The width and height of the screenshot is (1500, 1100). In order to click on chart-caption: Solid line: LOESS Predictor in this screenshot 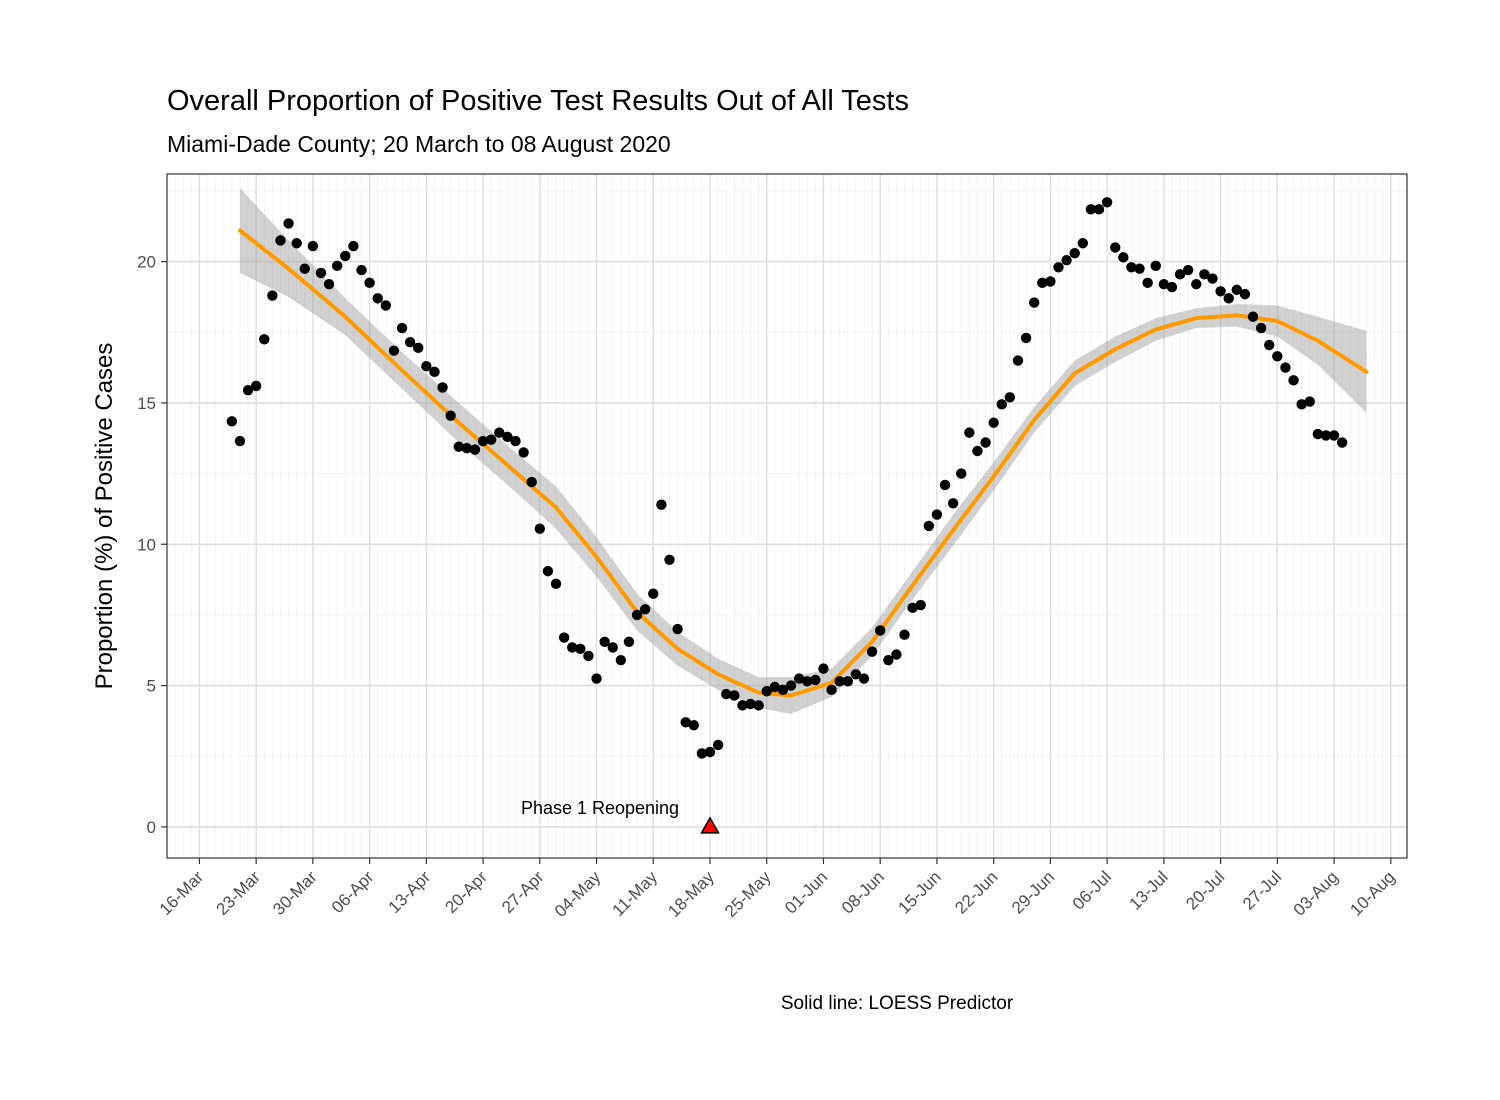, I will do `click(897, 1003)`.